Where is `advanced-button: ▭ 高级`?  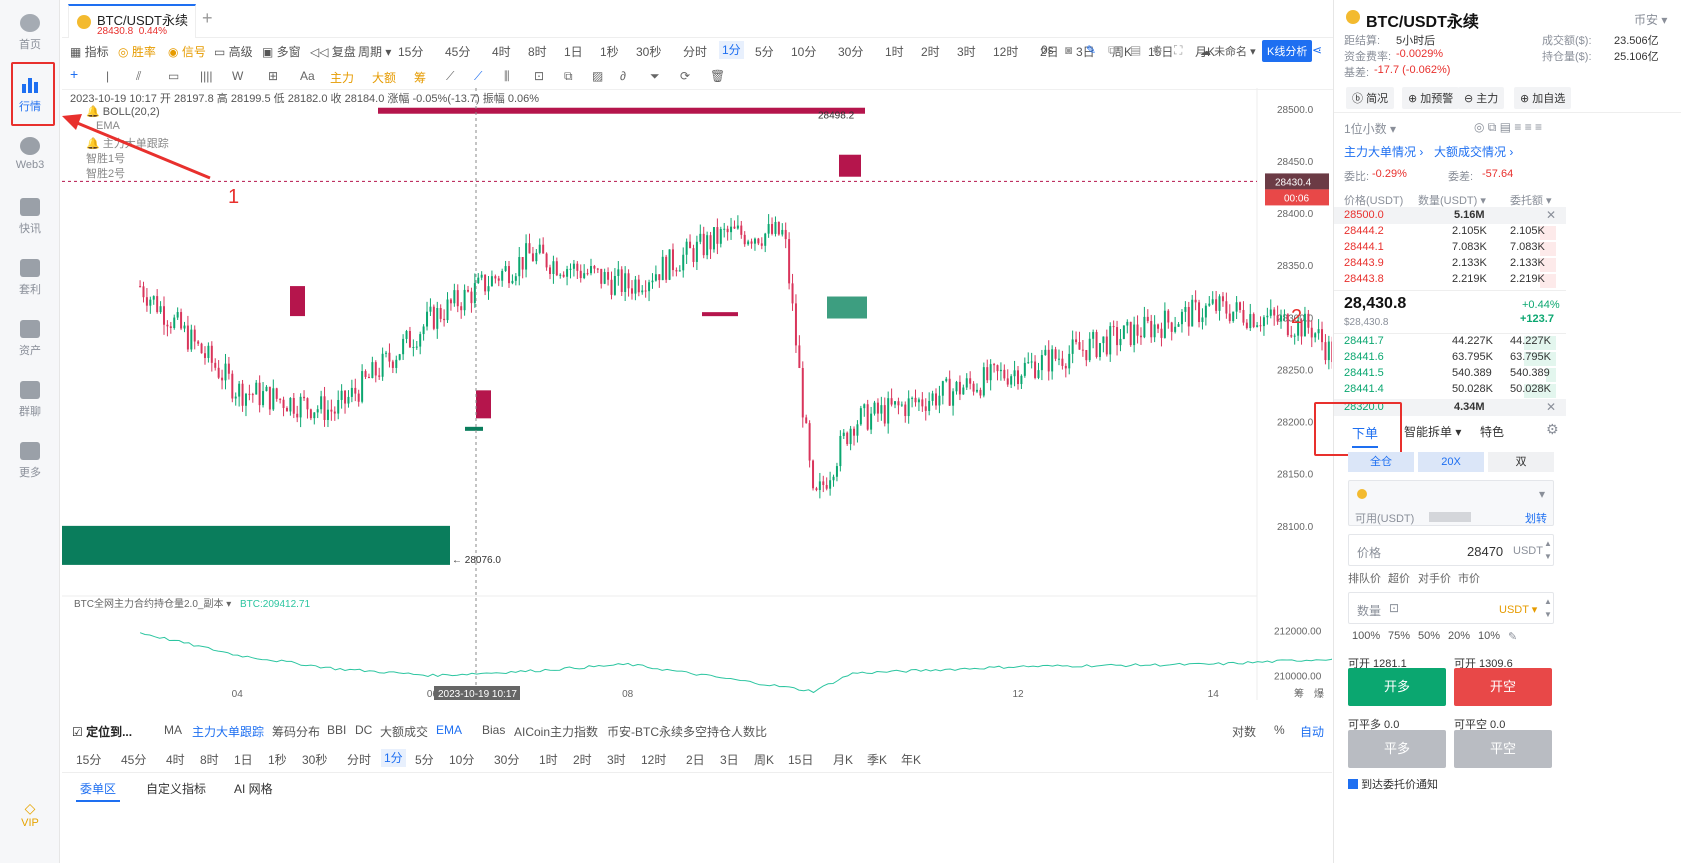
advanced-button: ▭ 高级 is located at coordinates (233, 52).